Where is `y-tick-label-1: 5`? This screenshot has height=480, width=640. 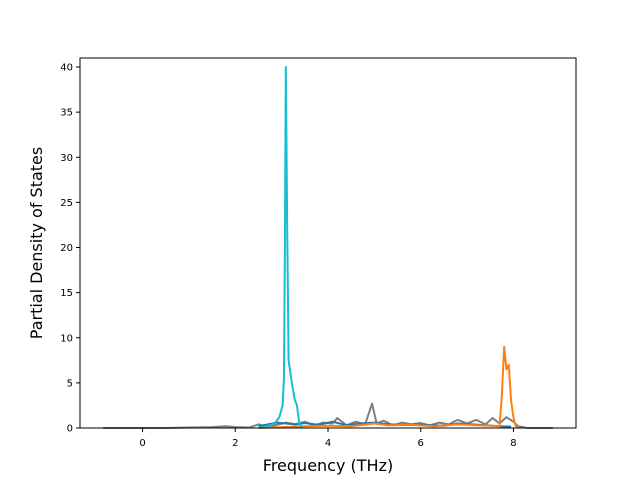
y-tick-label-1: 5 is located at coordinates (70, 383).